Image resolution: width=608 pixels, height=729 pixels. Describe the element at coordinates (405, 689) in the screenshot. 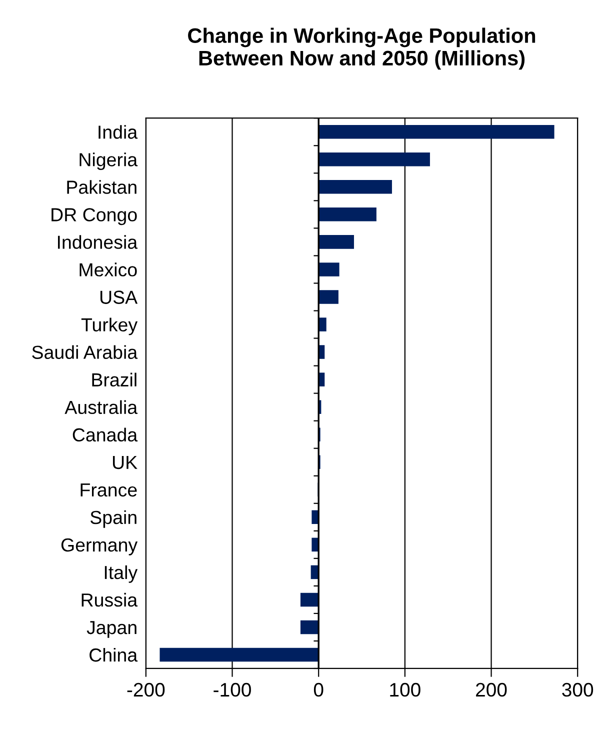

I see `x-tick-label: 100` at that location.